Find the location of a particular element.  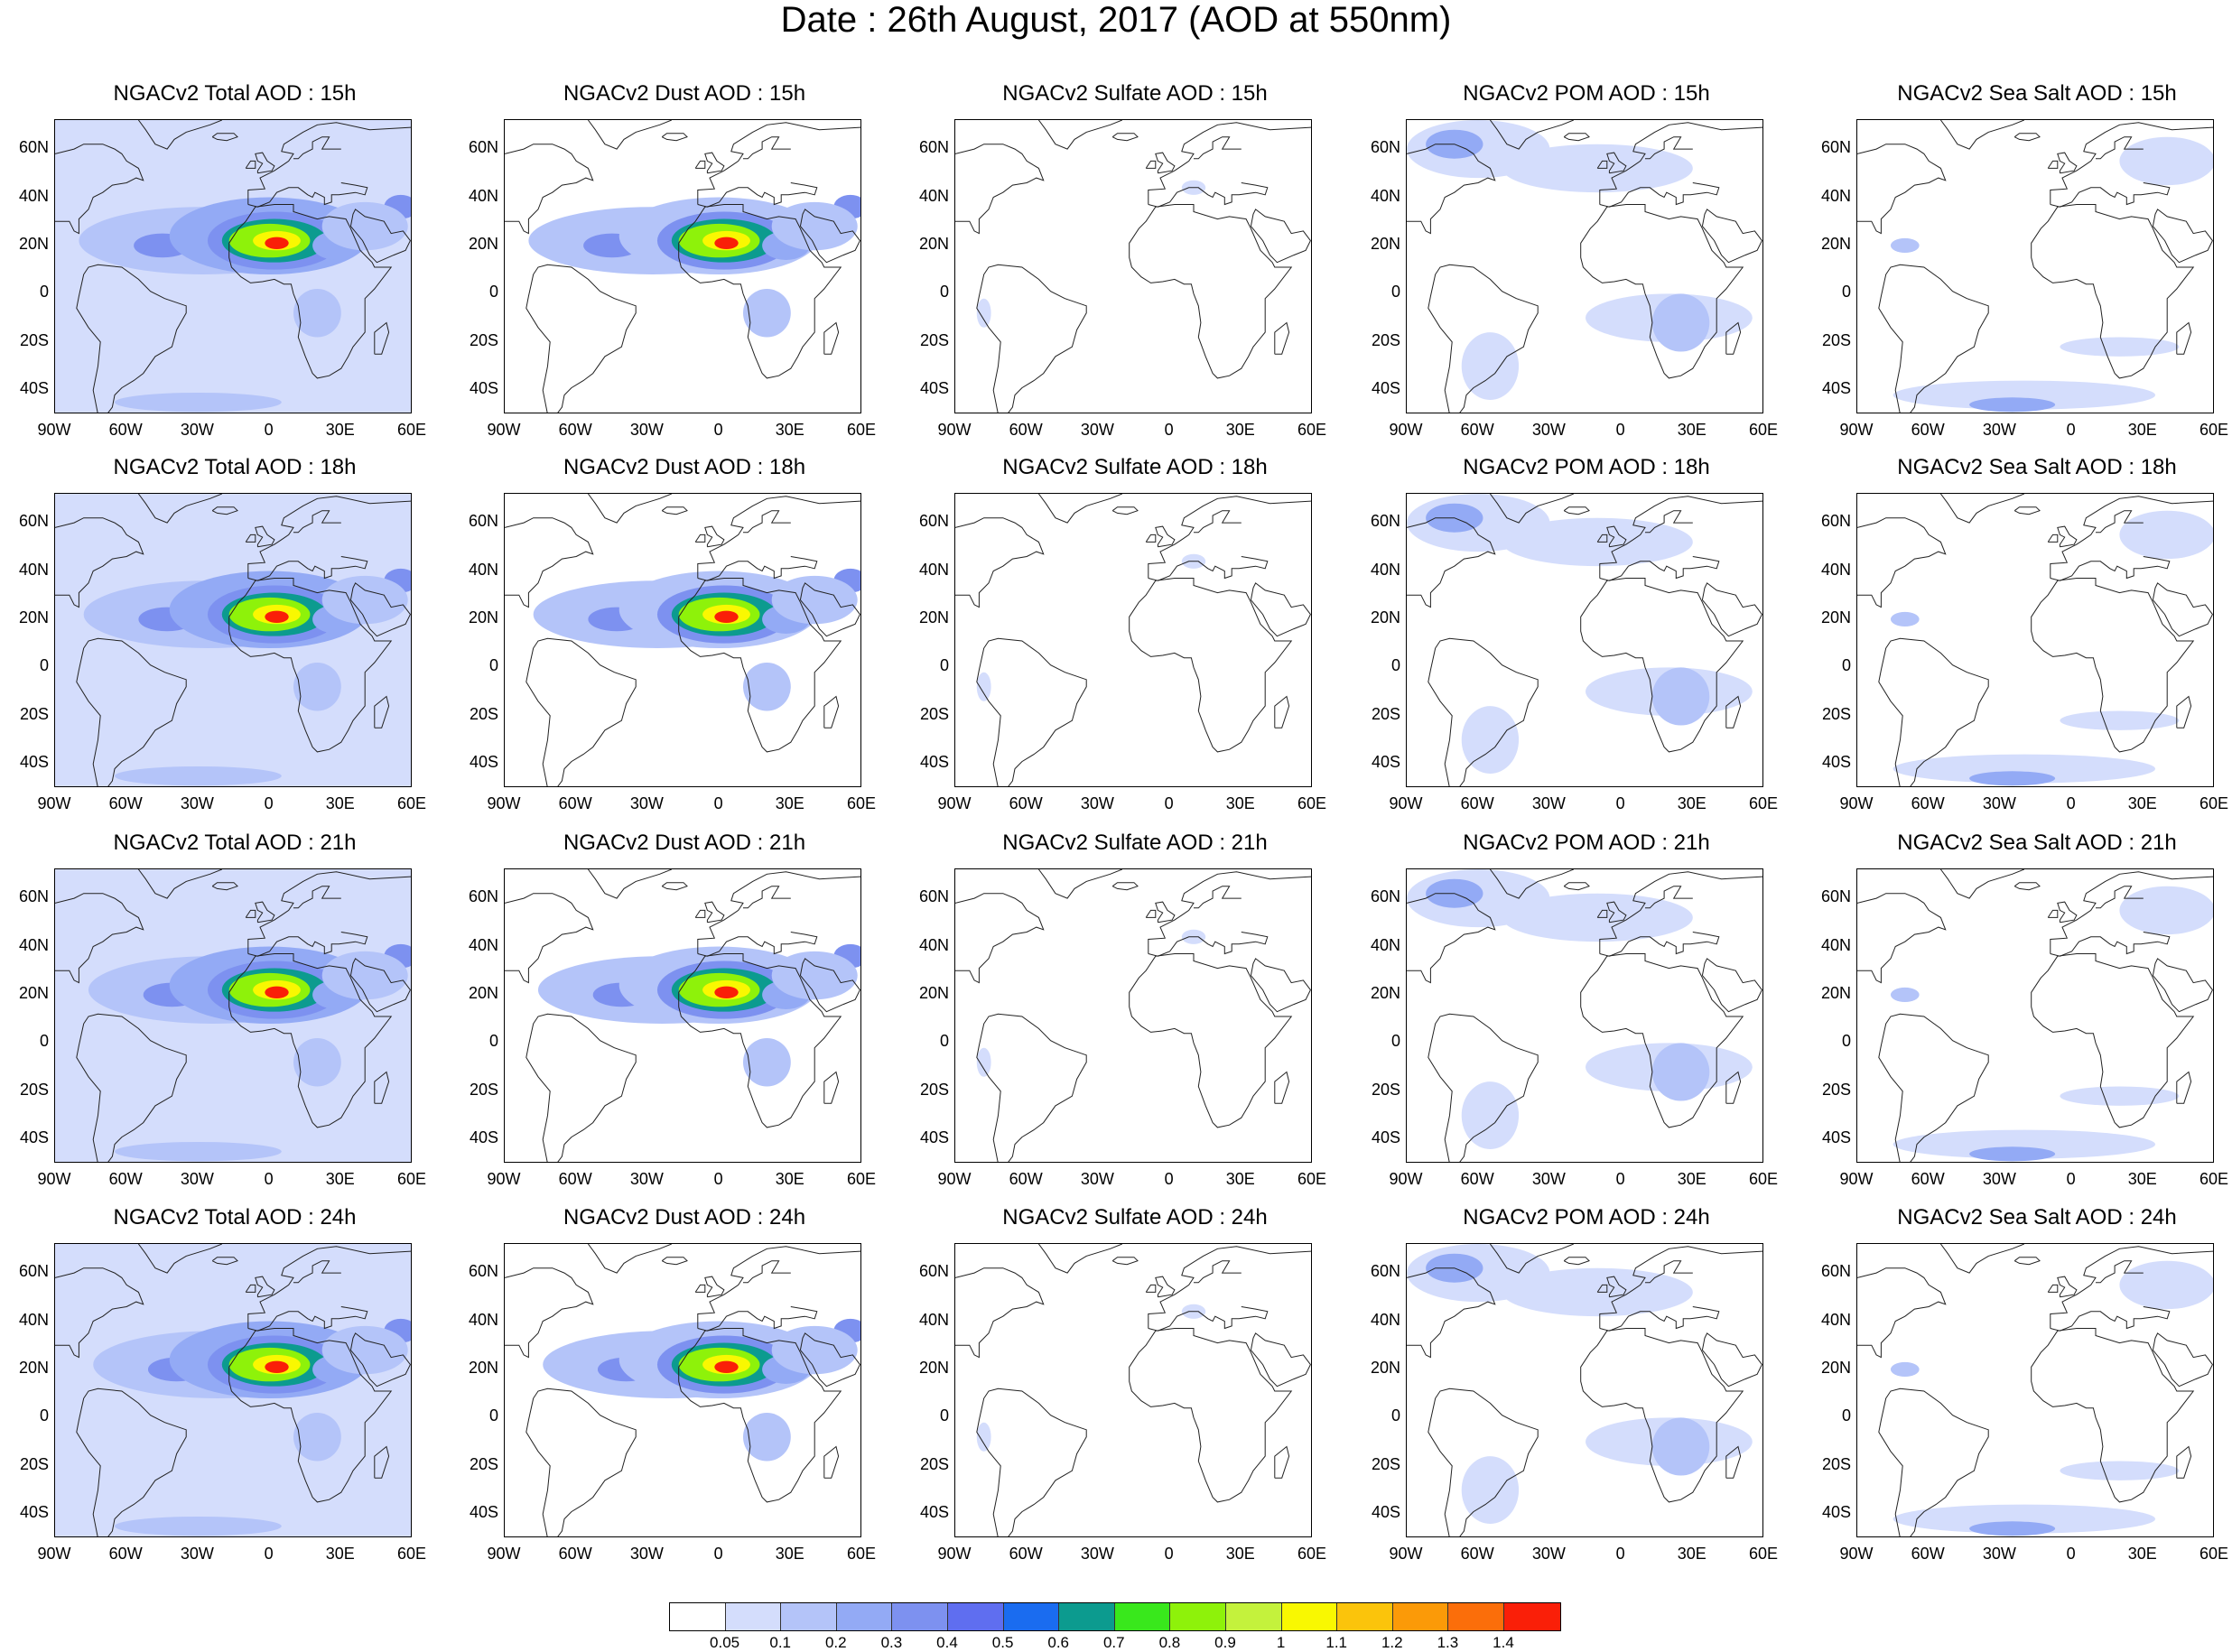

lon-tick-label: 60E is located at coordinates (1763, 1179).